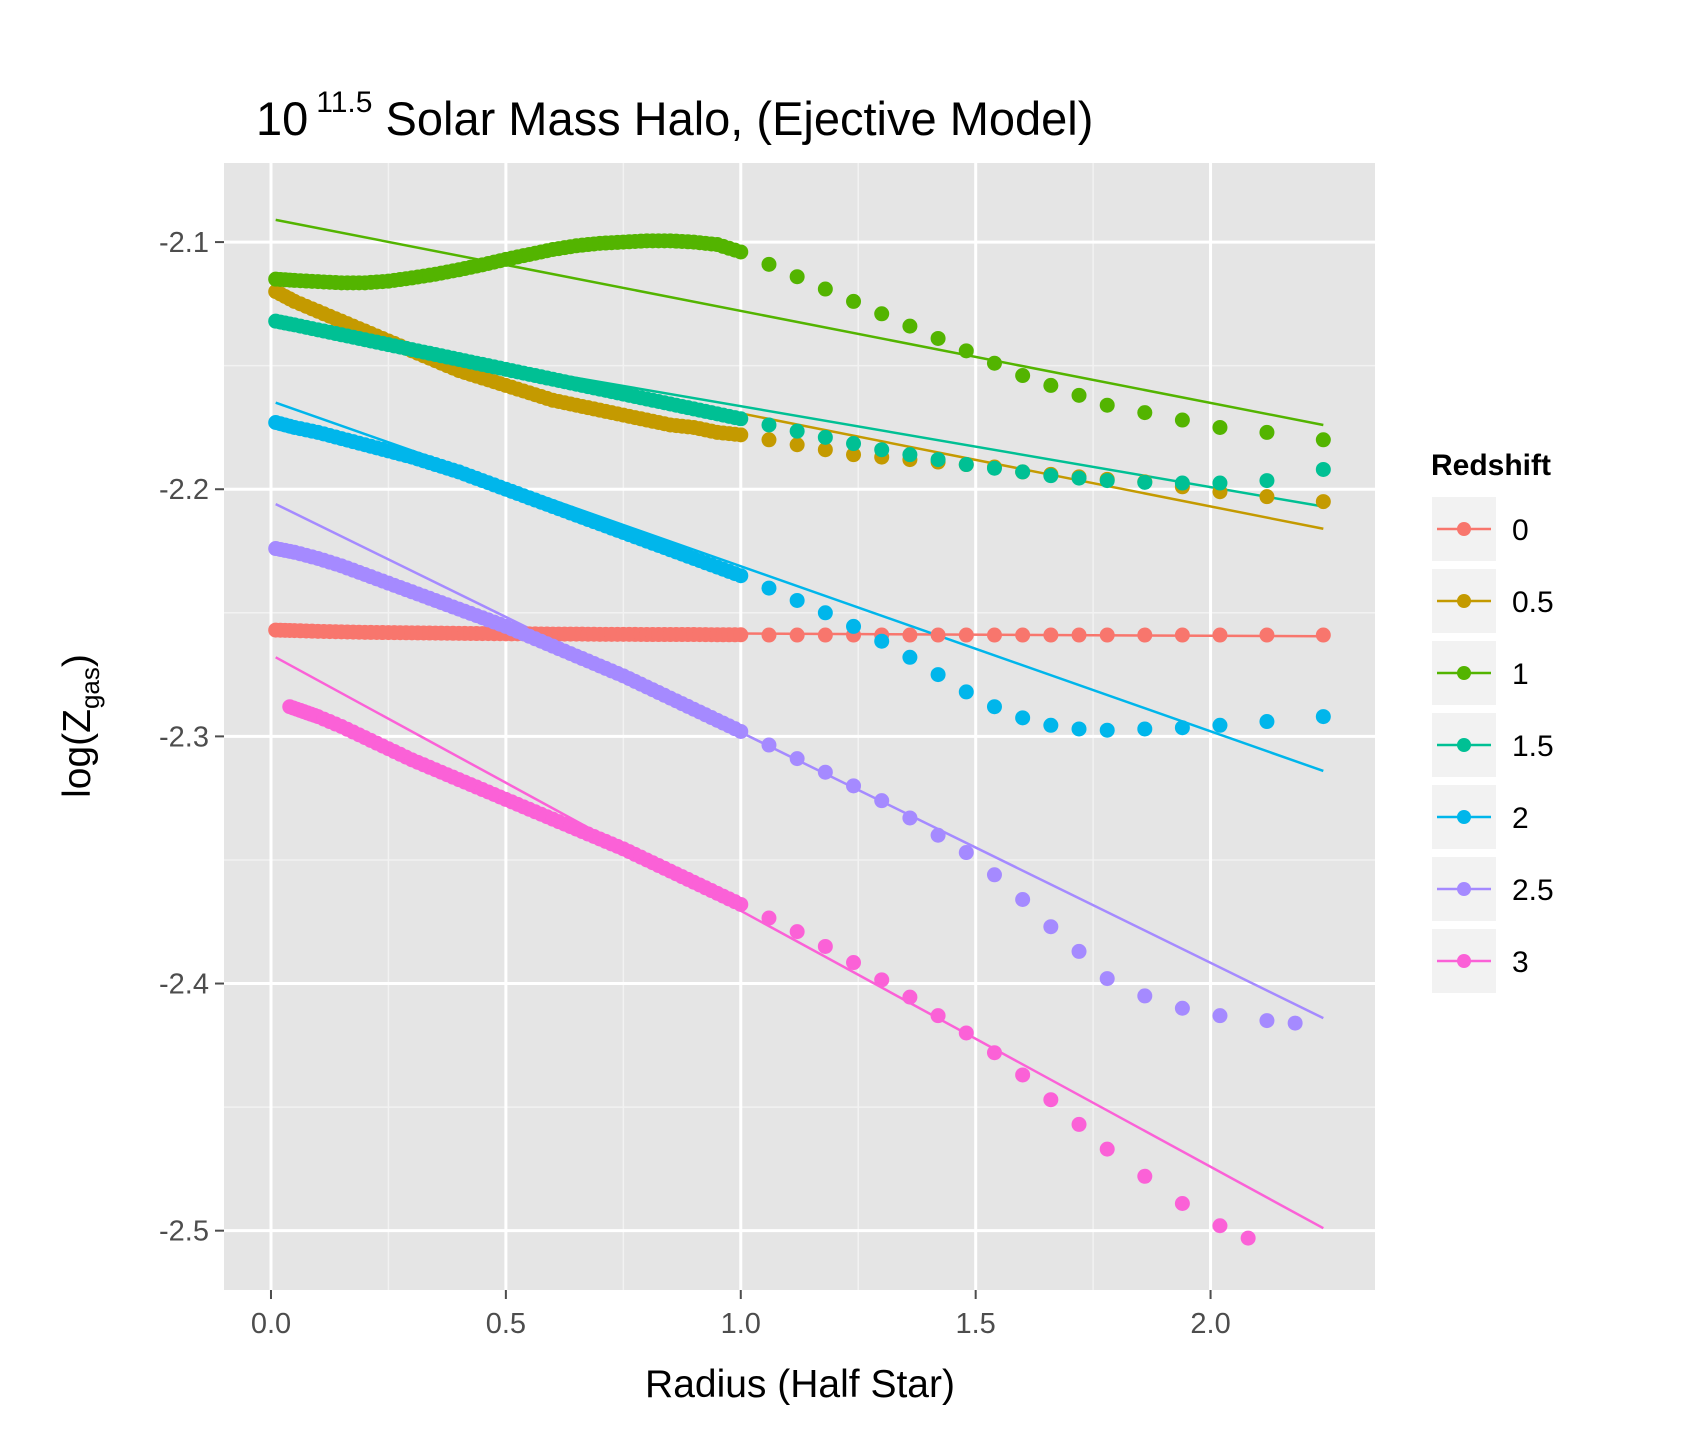 This screenshot has height=1429, width=1696. What do you see at coordinates (184, 490) in the screenshot?
I see `y-tick-label: -2.2` at bounding box center [184, 490].